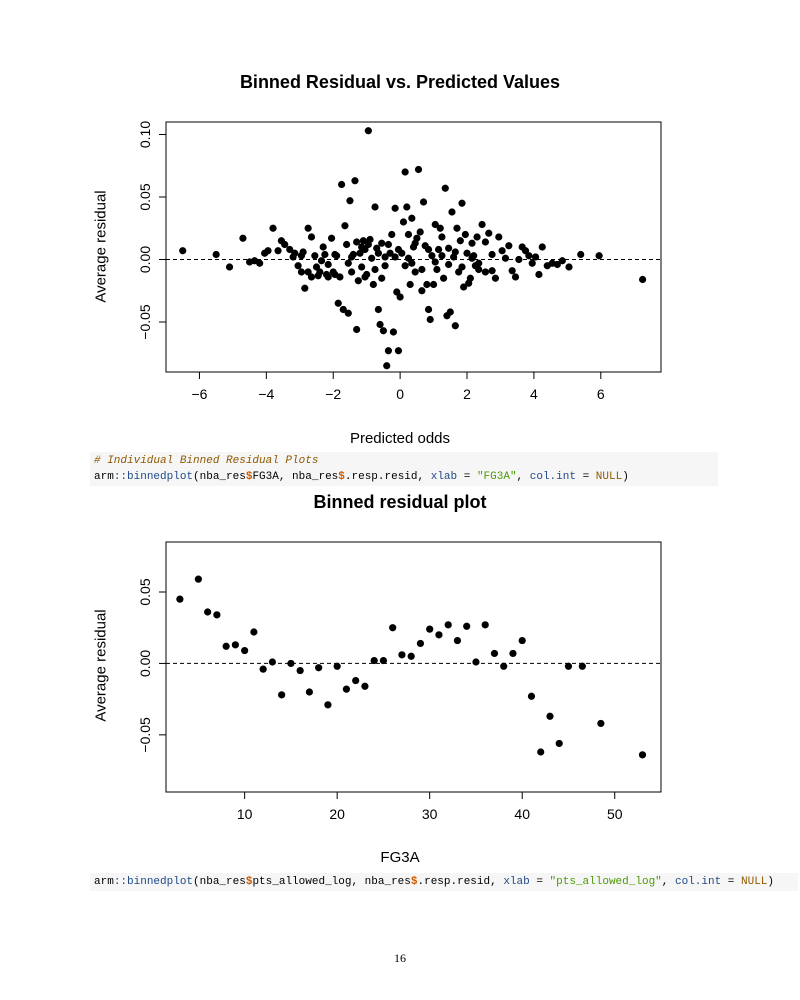  I want to click on x-tick-label: 30, so click(430, 814).